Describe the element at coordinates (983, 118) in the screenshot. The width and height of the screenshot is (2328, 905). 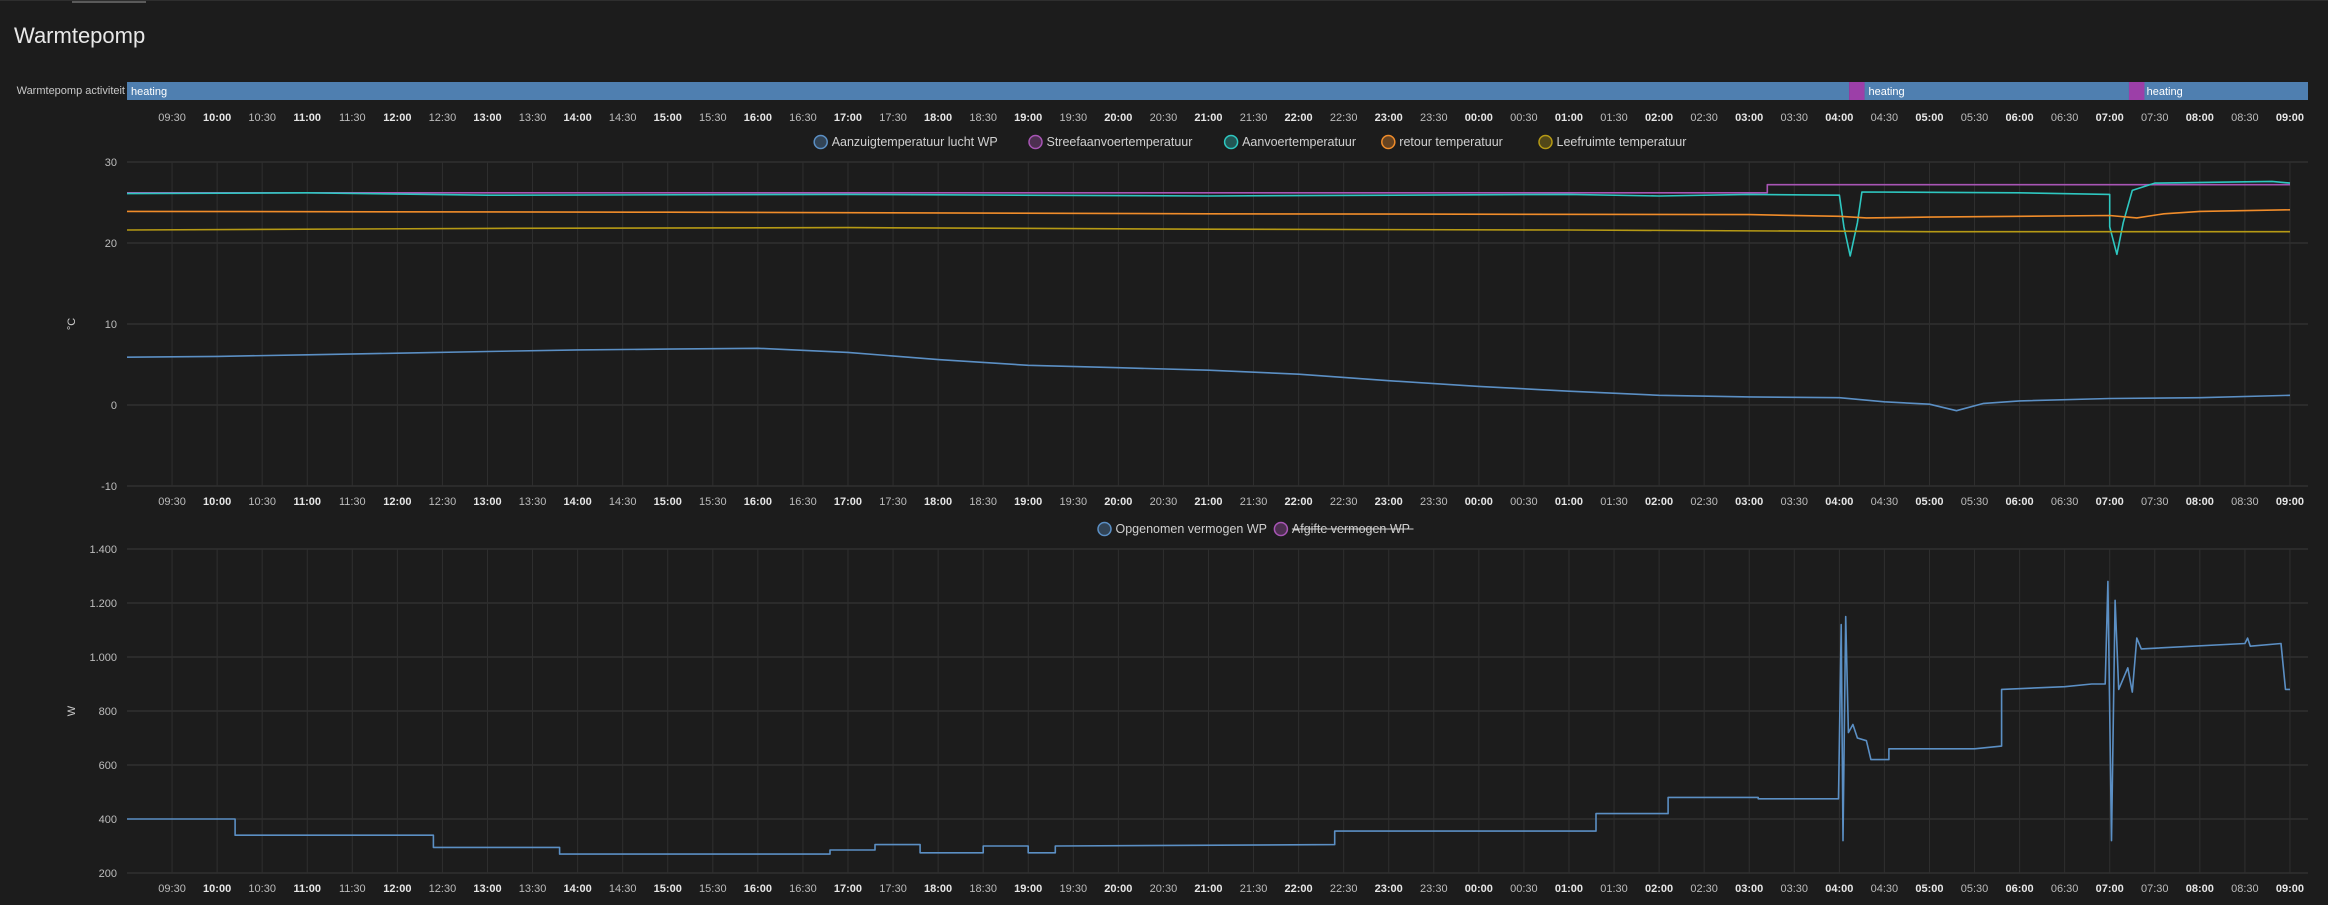
I see `timeline-tick-label: 18:30` at that location.